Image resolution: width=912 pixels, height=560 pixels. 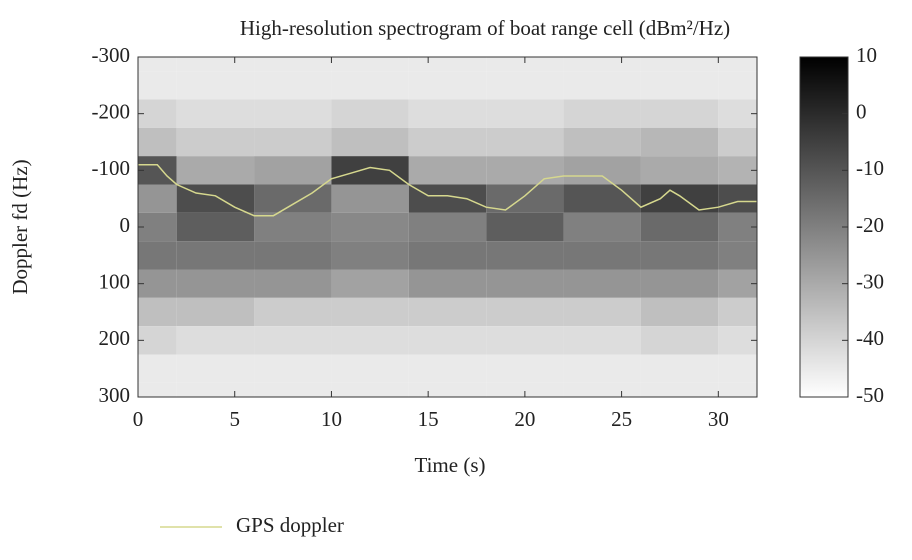 What do you see at coordinates (115, 338) in the screenshot?
I see `y-tick-label: 200` at bounding box center [115, 338].